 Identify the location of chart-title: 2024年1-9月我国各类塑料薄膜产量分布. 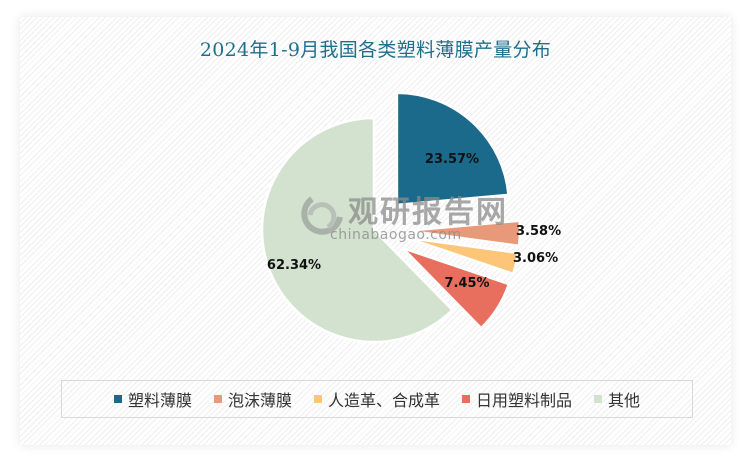
(375, 50).